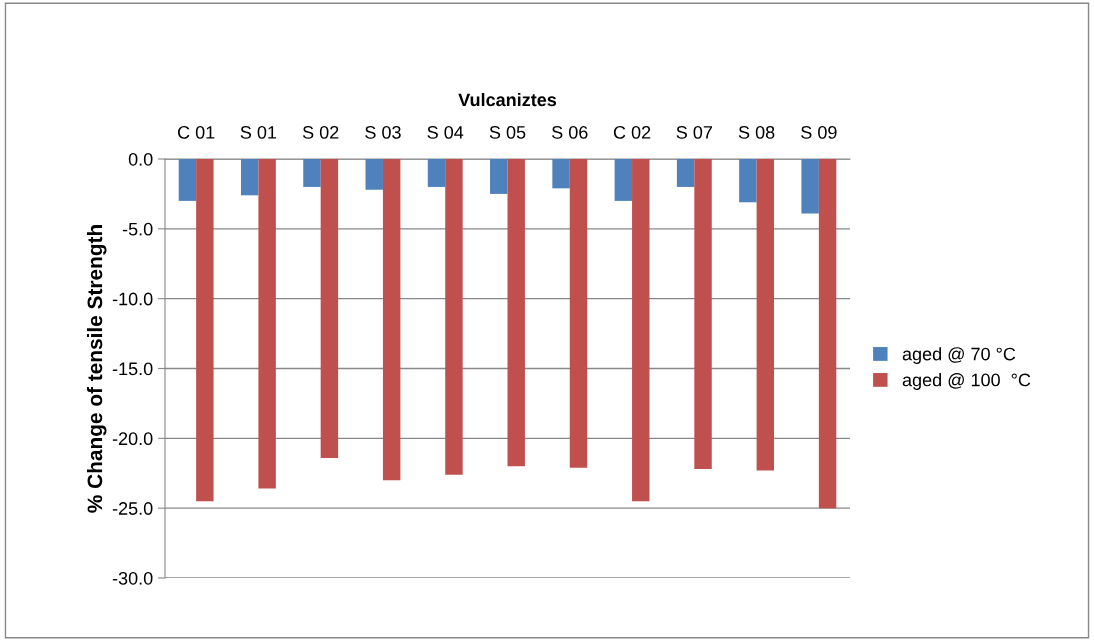  I want to click on y-tick-label: -20.0, so click(132, 439).